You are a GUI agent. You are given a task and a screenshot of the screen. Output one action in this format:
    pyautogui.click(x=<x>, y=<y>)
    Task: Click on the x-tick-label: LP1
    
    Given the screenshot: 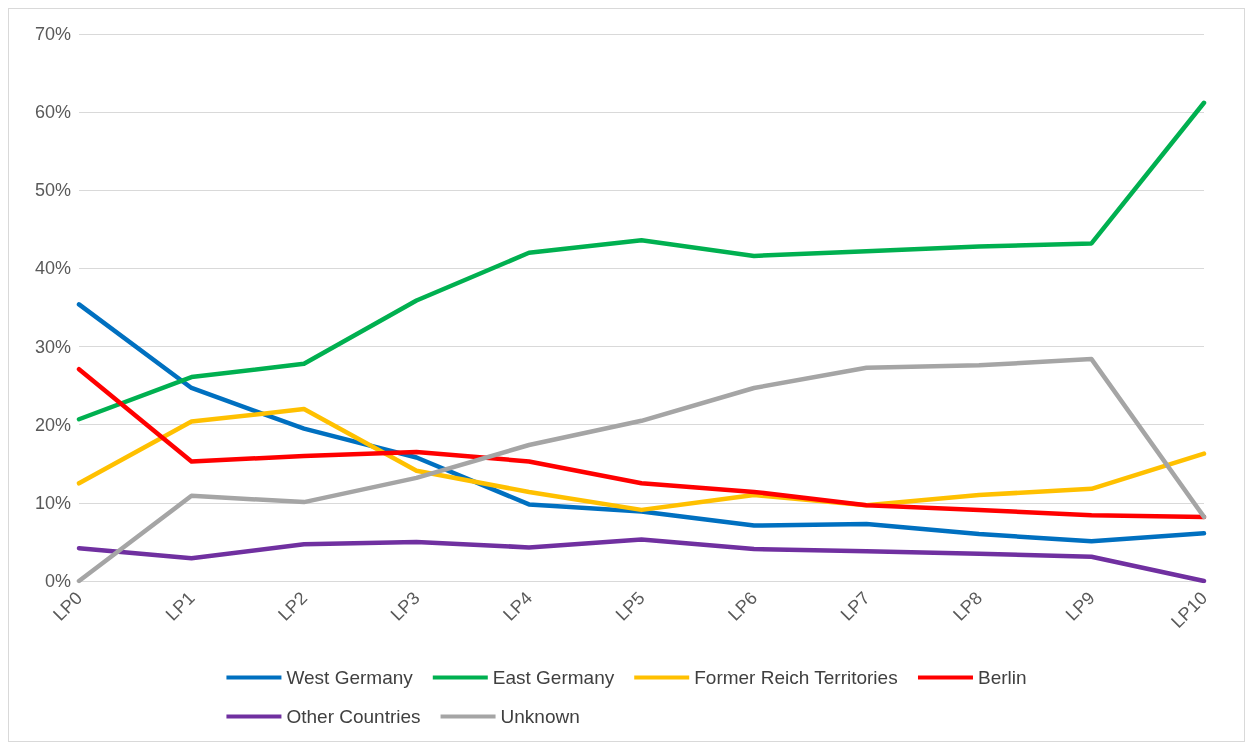 What is the action you would take?
    pyautogui.click(x=180, y=606)
    